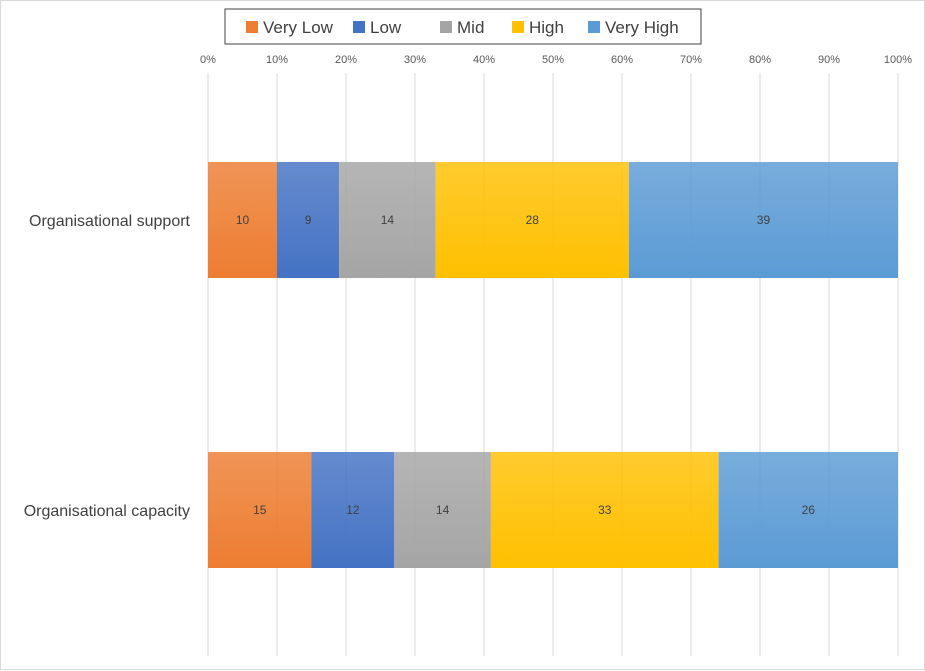  I want to click on x-tick-label-70: 70%, so click(691, 60).